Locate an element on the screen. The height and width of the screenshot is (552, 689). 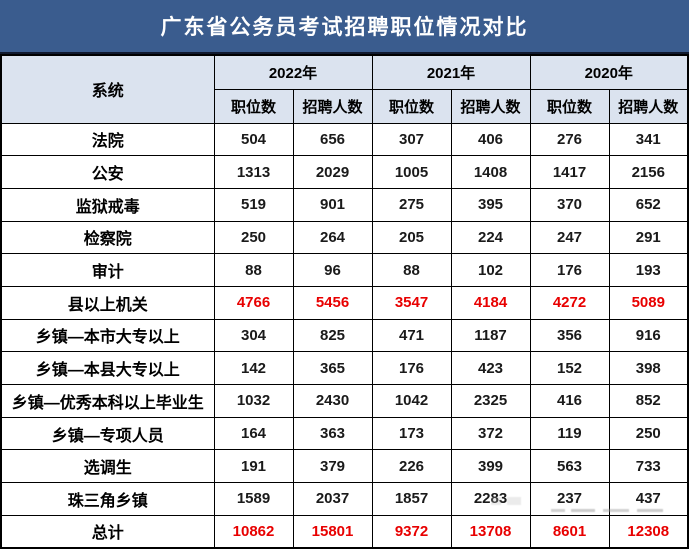
positions-header-2020: 职位数 is located at coordinates (569, 106).